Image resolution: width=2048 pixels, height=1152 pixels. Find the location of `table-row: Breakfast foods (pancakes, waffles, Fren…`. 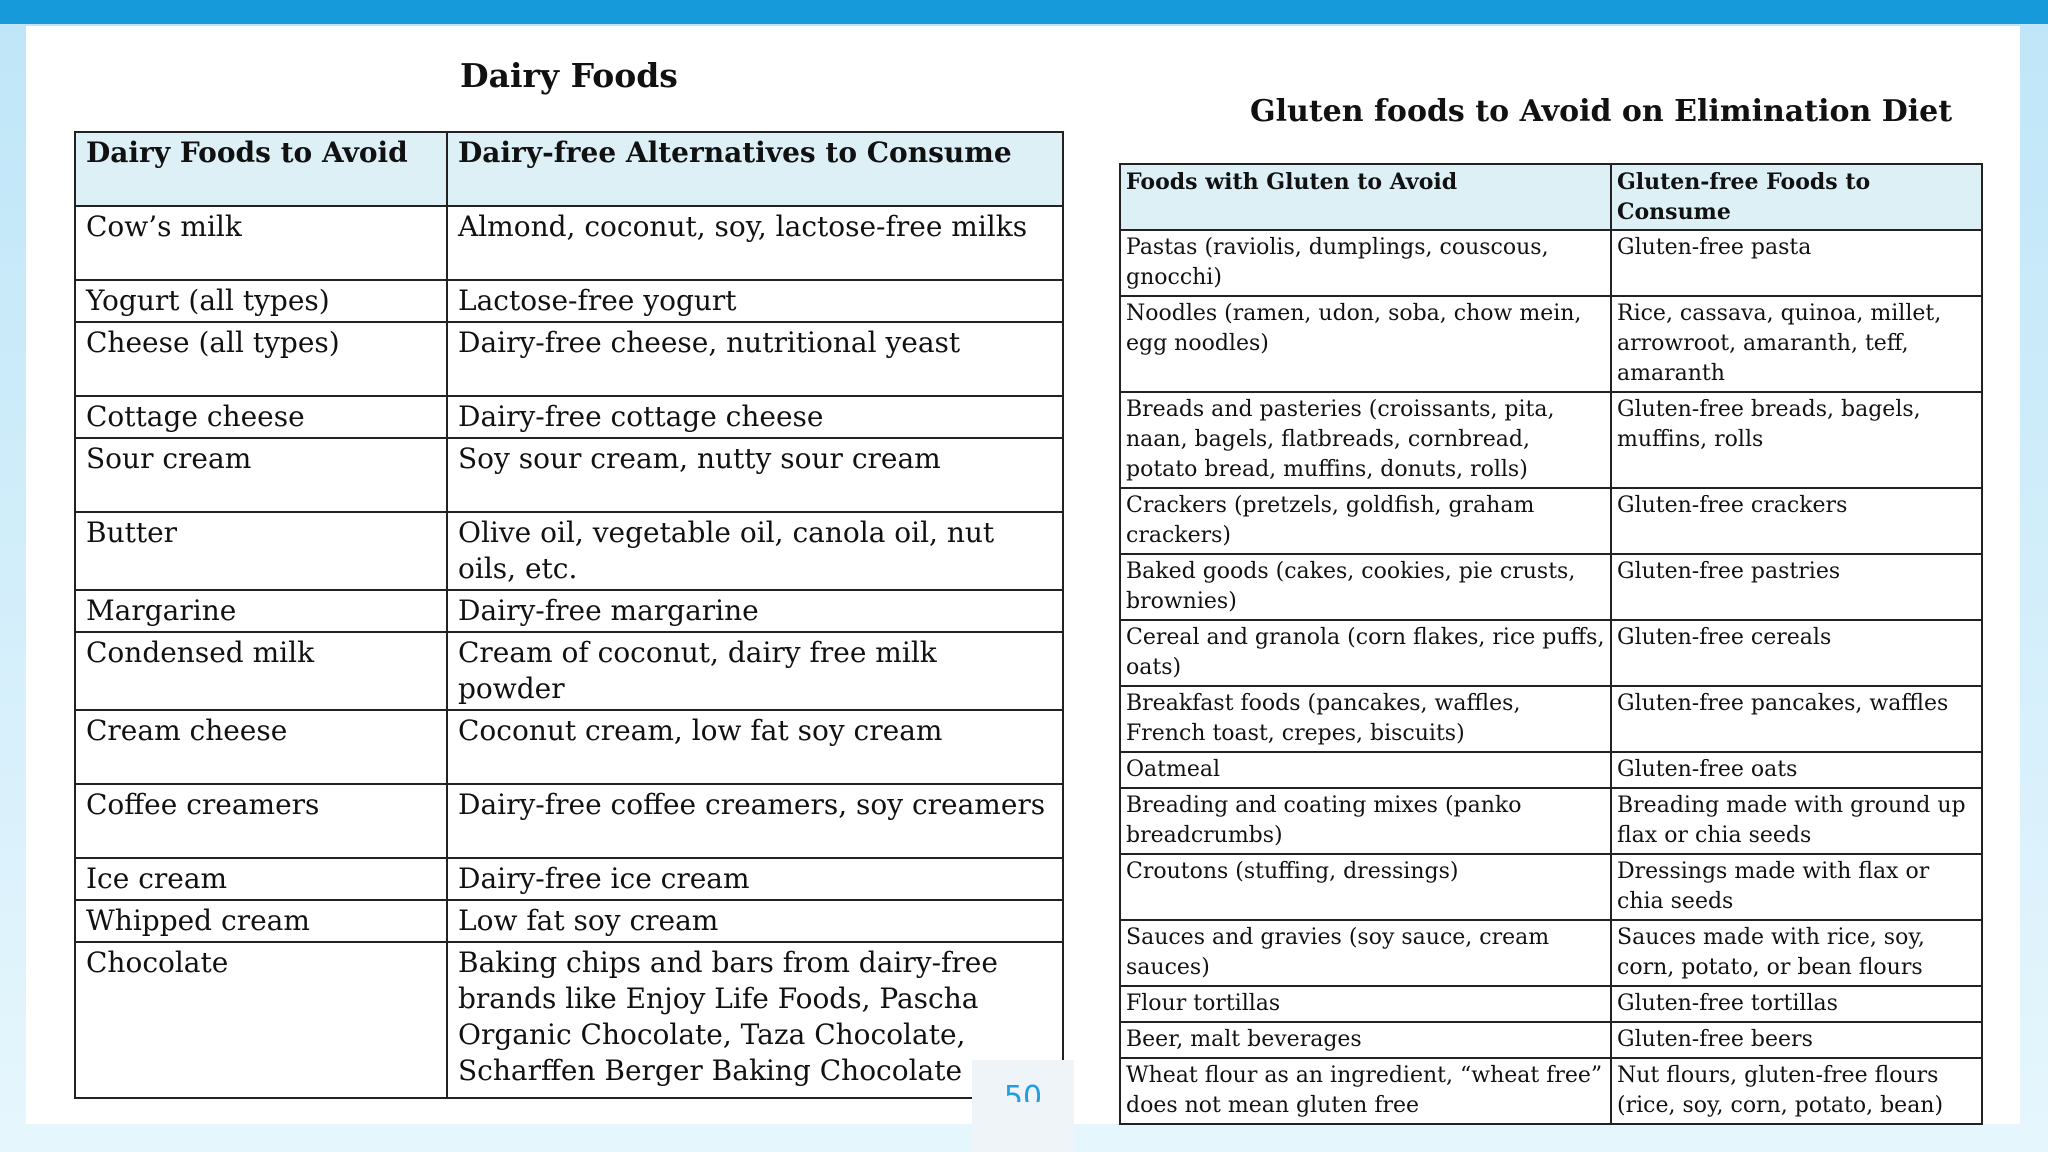

table-row: Breakfast foods (pancakes, waffles, Fren… is located at coordinates (1551, 719).